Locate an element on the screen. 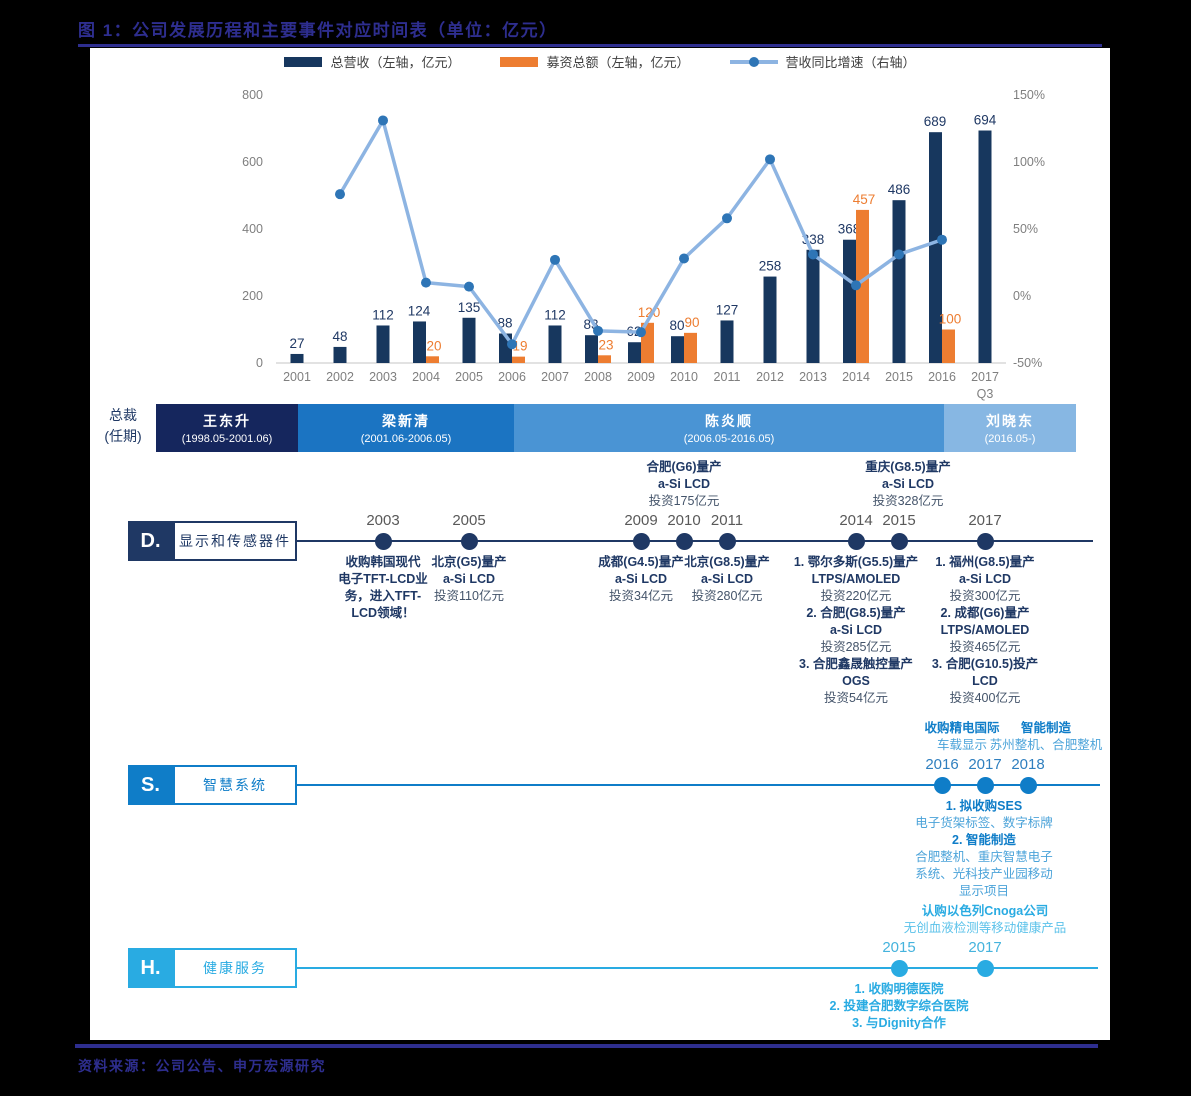 This screenshot has height=1096, width=1191. figure-title: 图 1：公司发展历程和主要事件对应时间表（单位：亿元） is located at coordinates (318, 30).